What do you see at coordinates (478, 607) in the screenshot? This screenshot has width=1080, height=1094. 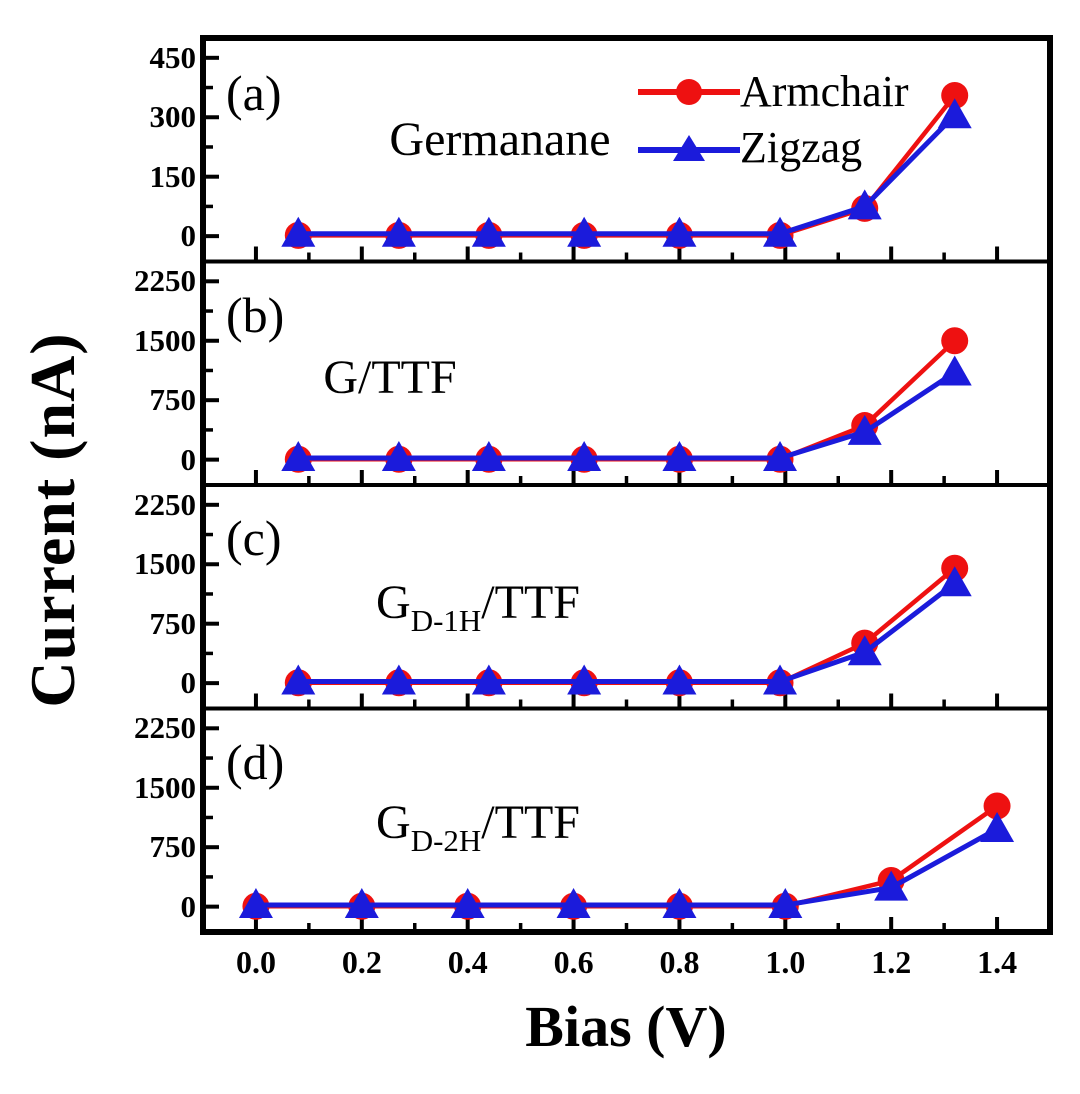 I see `panel-title-gd1h-ttf: GD-1H/TTF` at bounding box center [478, 607].